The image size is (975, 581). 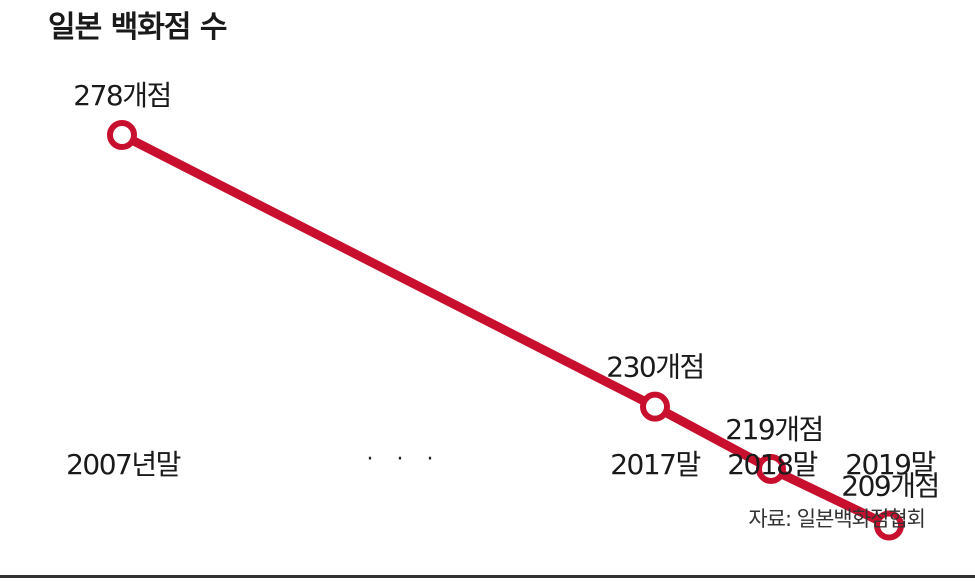 I want to click on x-tick-label-3: 2018말, so click(x=772, y=464).